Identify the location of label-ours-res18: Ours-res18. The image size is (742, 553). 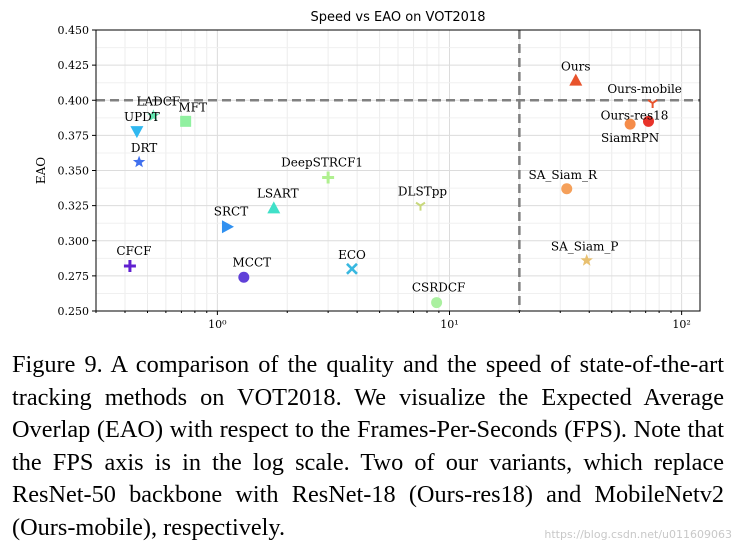
(635, 115).